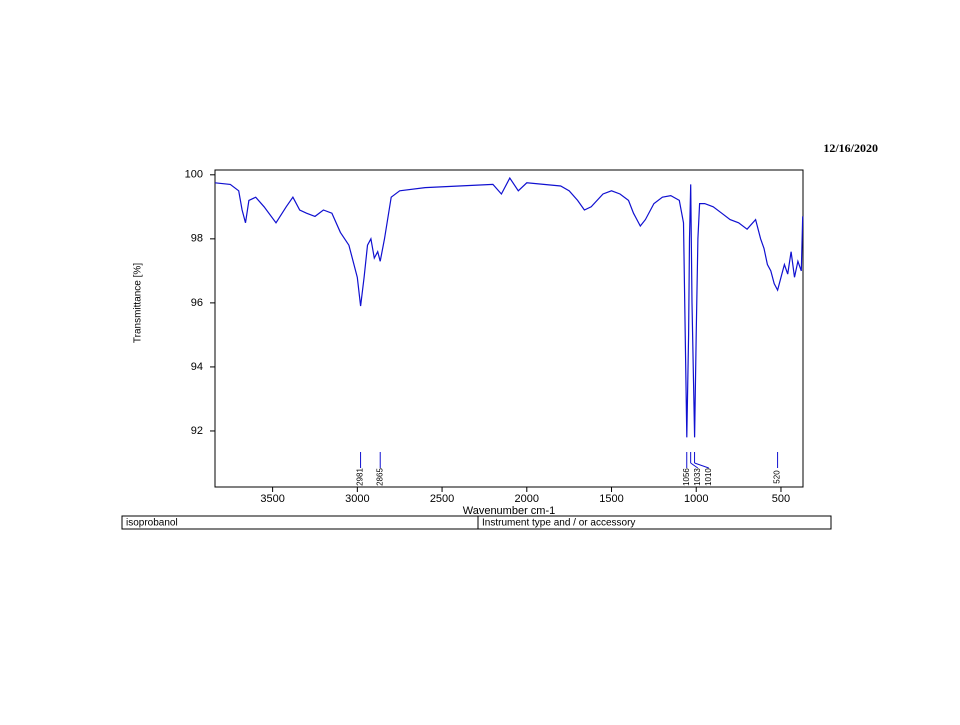  Describe the element at coordinates (194, 175) in the screenshot. I see `y-tick-label: 100` at that location.